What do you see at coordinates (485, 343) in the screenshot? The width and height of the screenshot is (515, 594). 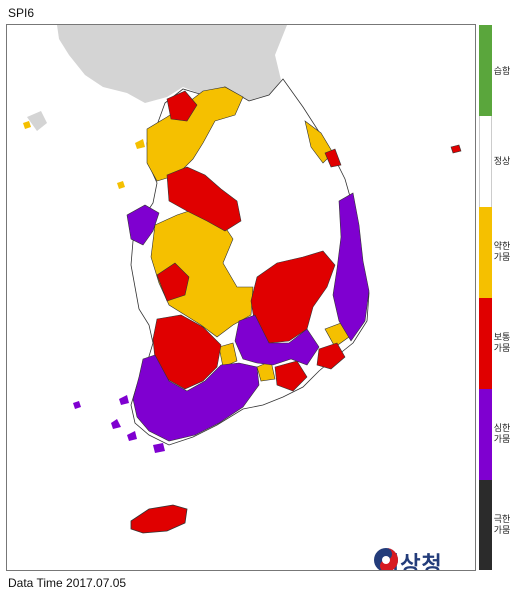 I see `legend-swatch-moderate` at bounding box center [485, 343].